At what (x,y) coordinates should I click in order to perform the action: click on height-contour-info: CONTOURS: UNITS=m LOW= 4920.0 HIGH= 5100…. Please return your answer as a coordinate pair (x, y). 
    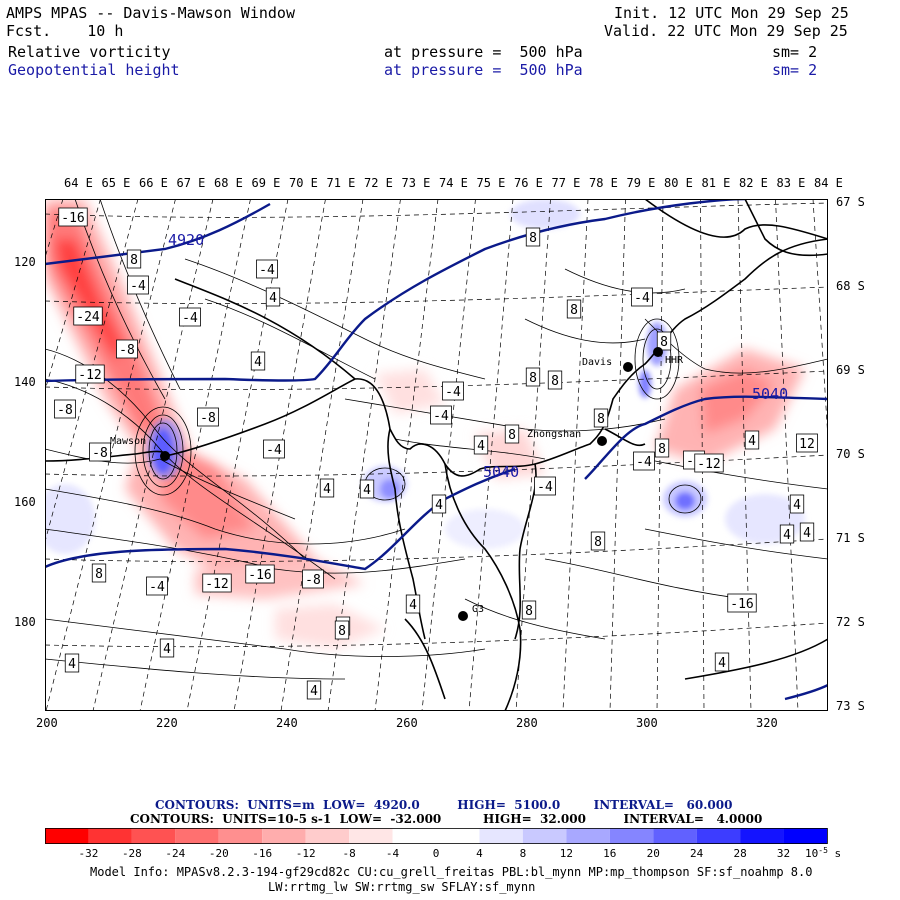
    Looking at the image, I should click on (444, 805).